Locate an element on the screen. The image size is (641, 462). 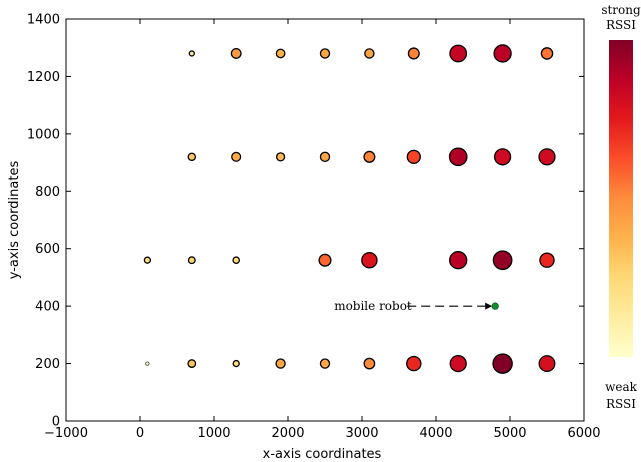
x-axis-label: x-axis coordinates is located at coordinates (322, 454).